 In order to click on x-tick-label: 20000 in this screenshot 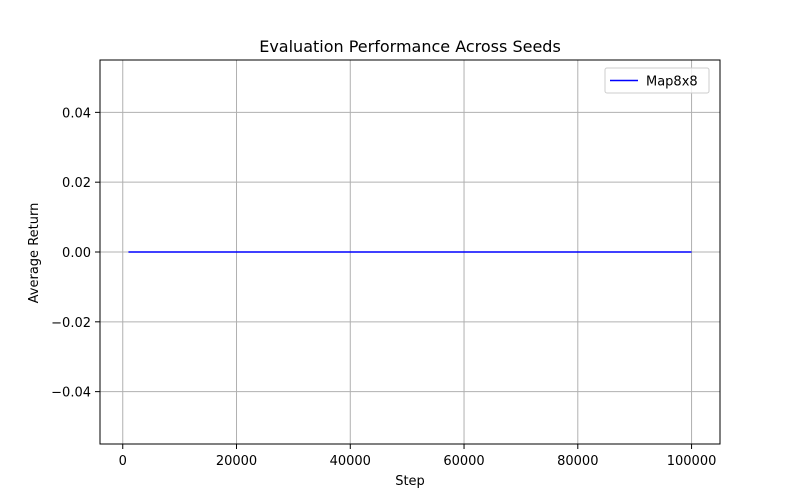, I will do `click(236, 461)`.